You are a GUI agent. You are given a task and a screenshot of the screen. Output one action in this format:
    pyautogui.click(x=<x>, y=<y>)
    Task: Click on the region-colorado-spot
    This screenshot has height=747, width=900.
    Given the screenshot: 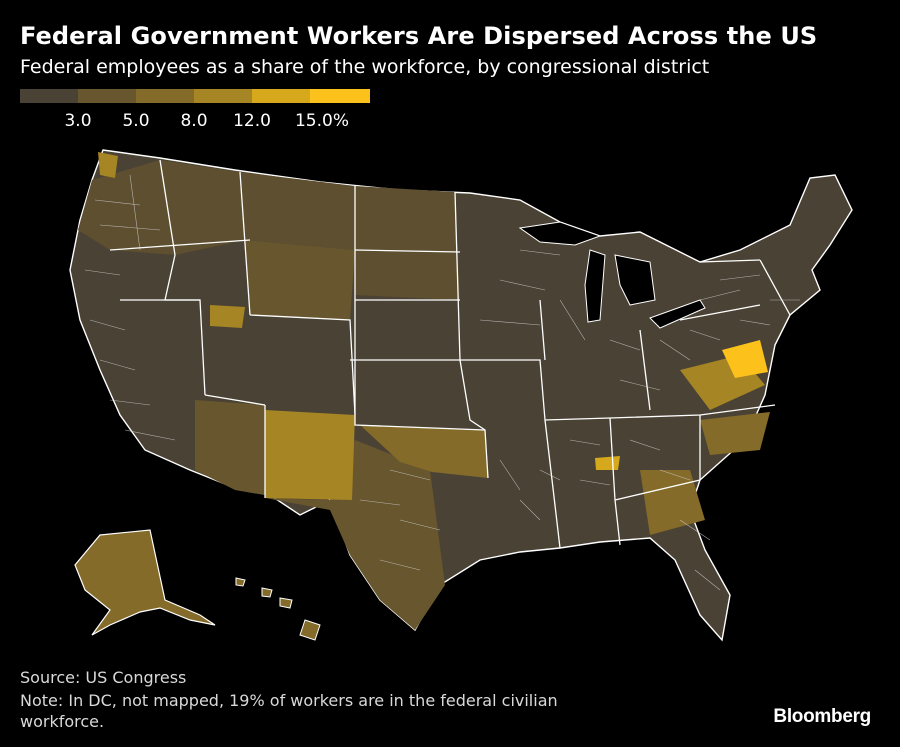 What is the action you would take?
    pyautogui.click(x=227, y=316)
    